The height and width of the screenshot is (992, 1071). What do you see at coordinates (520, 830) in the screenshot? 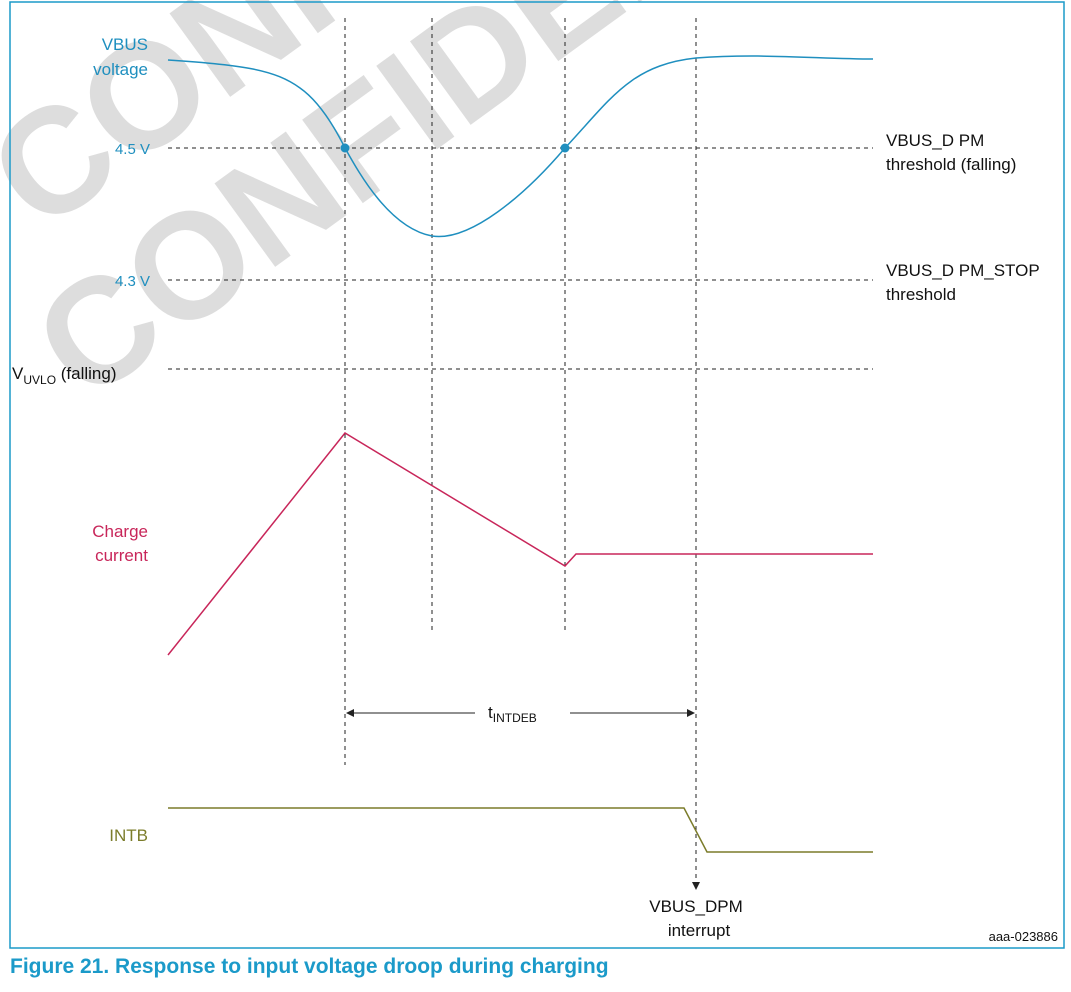
I see `intb-line` at bounding box center [520, 830].